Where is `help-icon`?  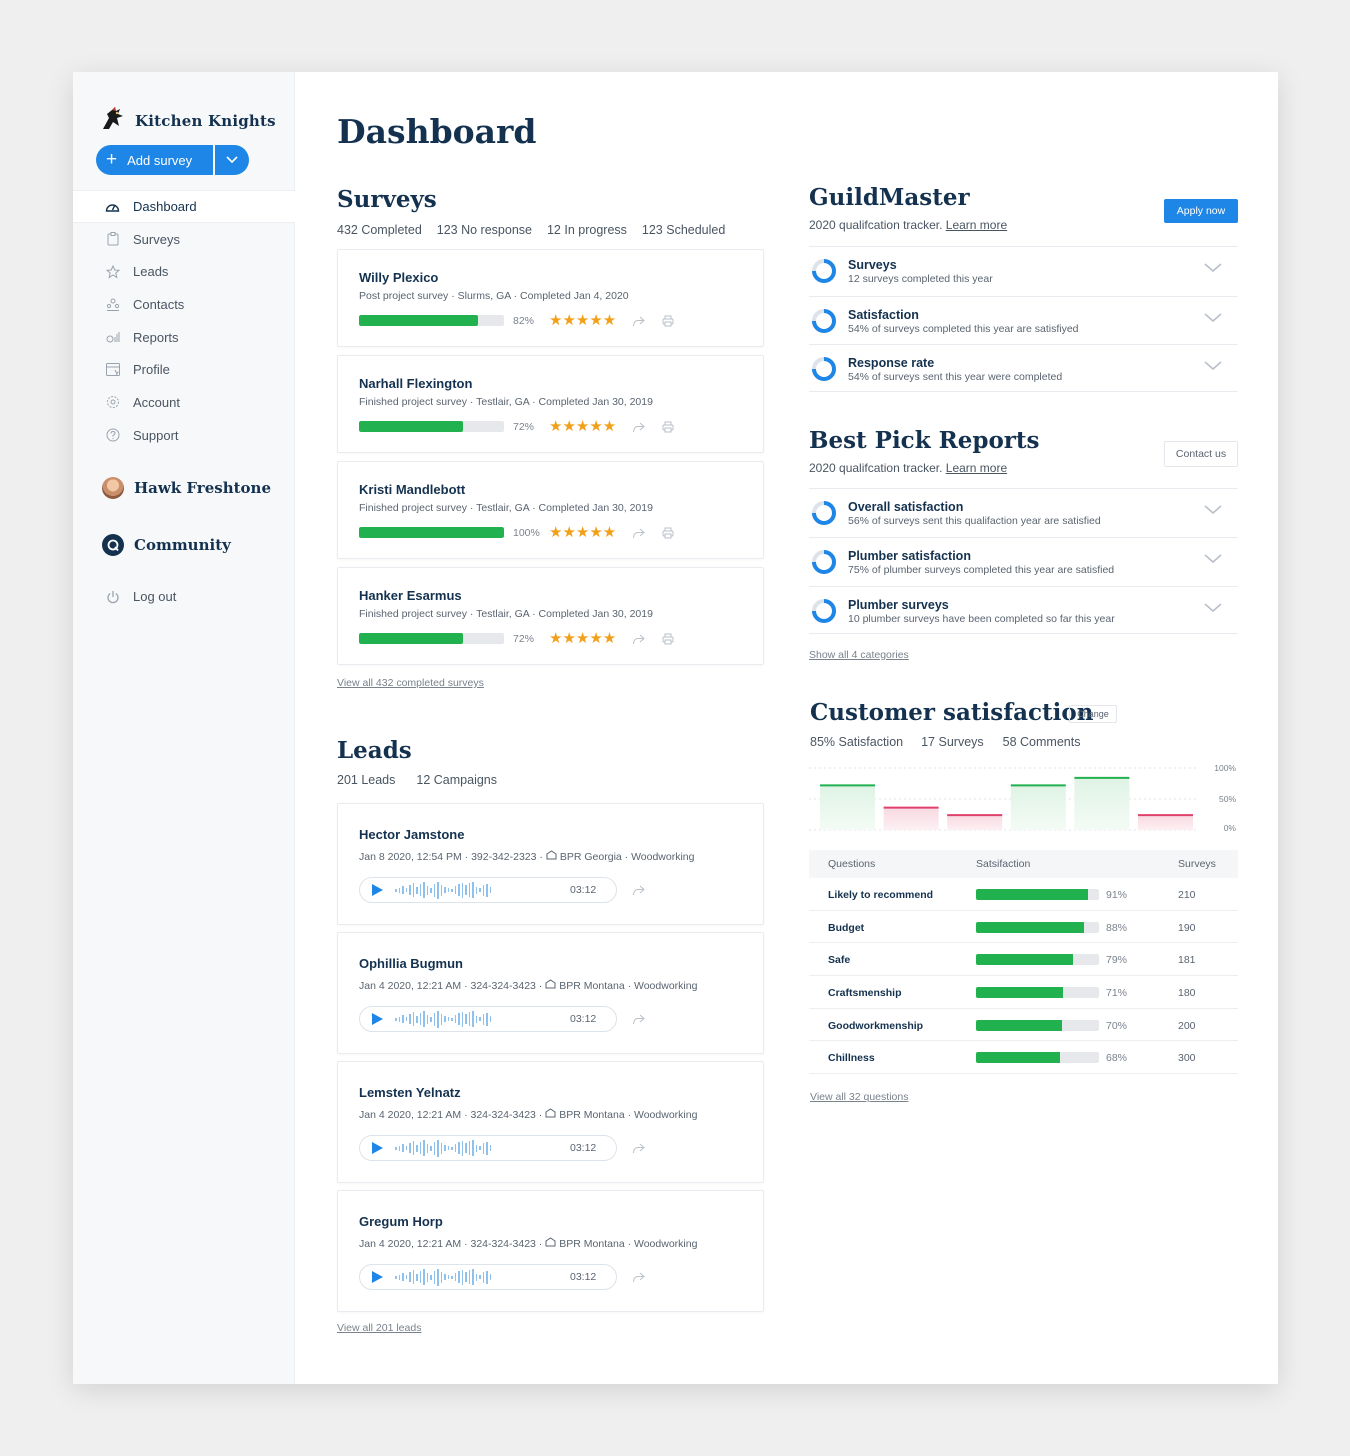
help-icon is located at coordinates (112, 435).